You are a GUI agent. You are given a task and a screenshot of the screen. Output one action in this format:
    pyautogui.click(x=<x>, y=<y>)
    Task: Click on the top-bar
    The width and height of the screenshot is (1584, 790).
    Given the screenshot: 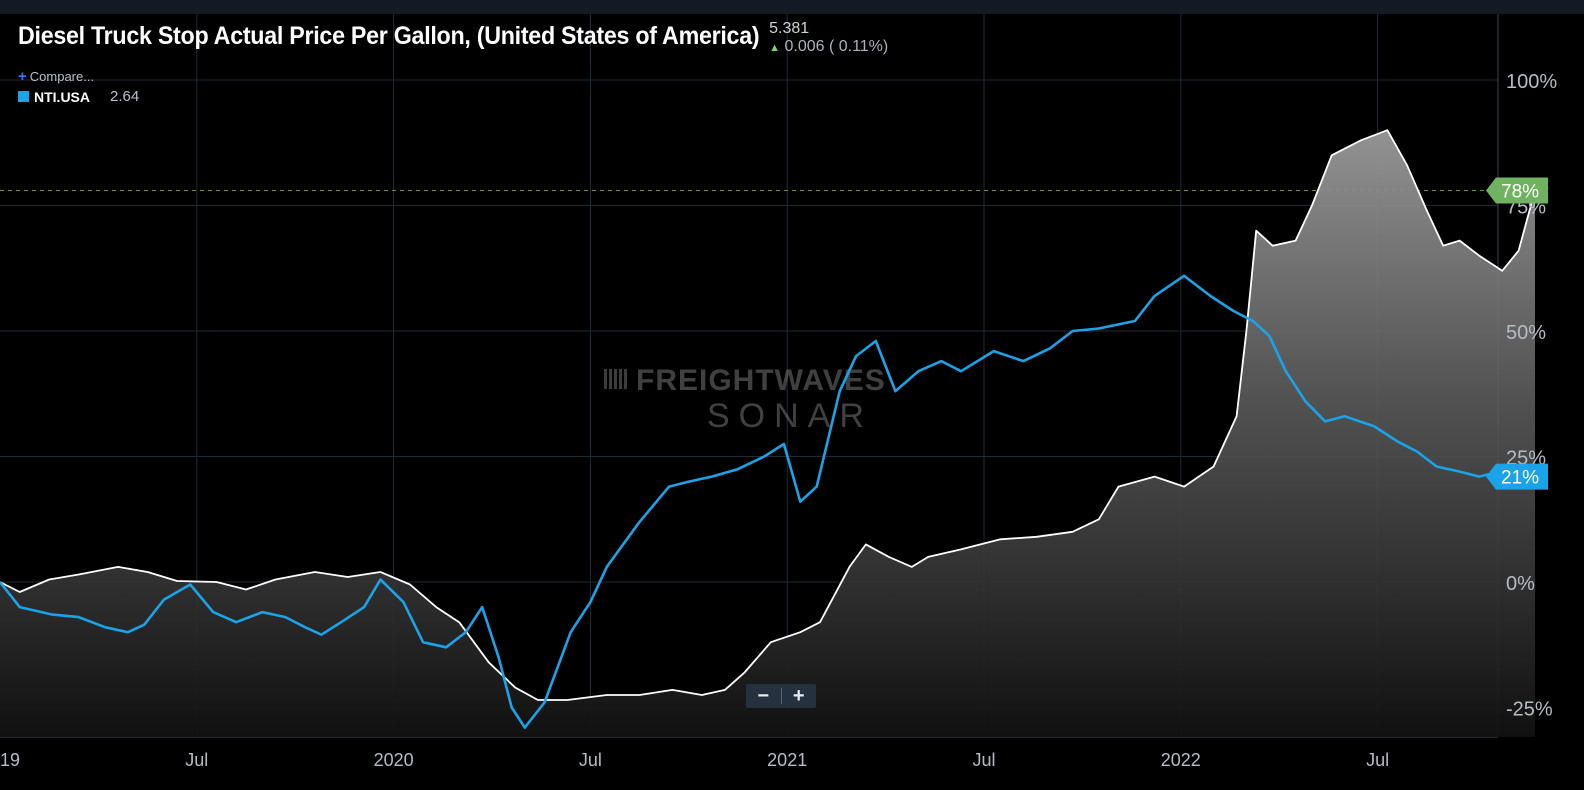 What is the action you would take?
    pyautogui.click(x=792, y=7)
    